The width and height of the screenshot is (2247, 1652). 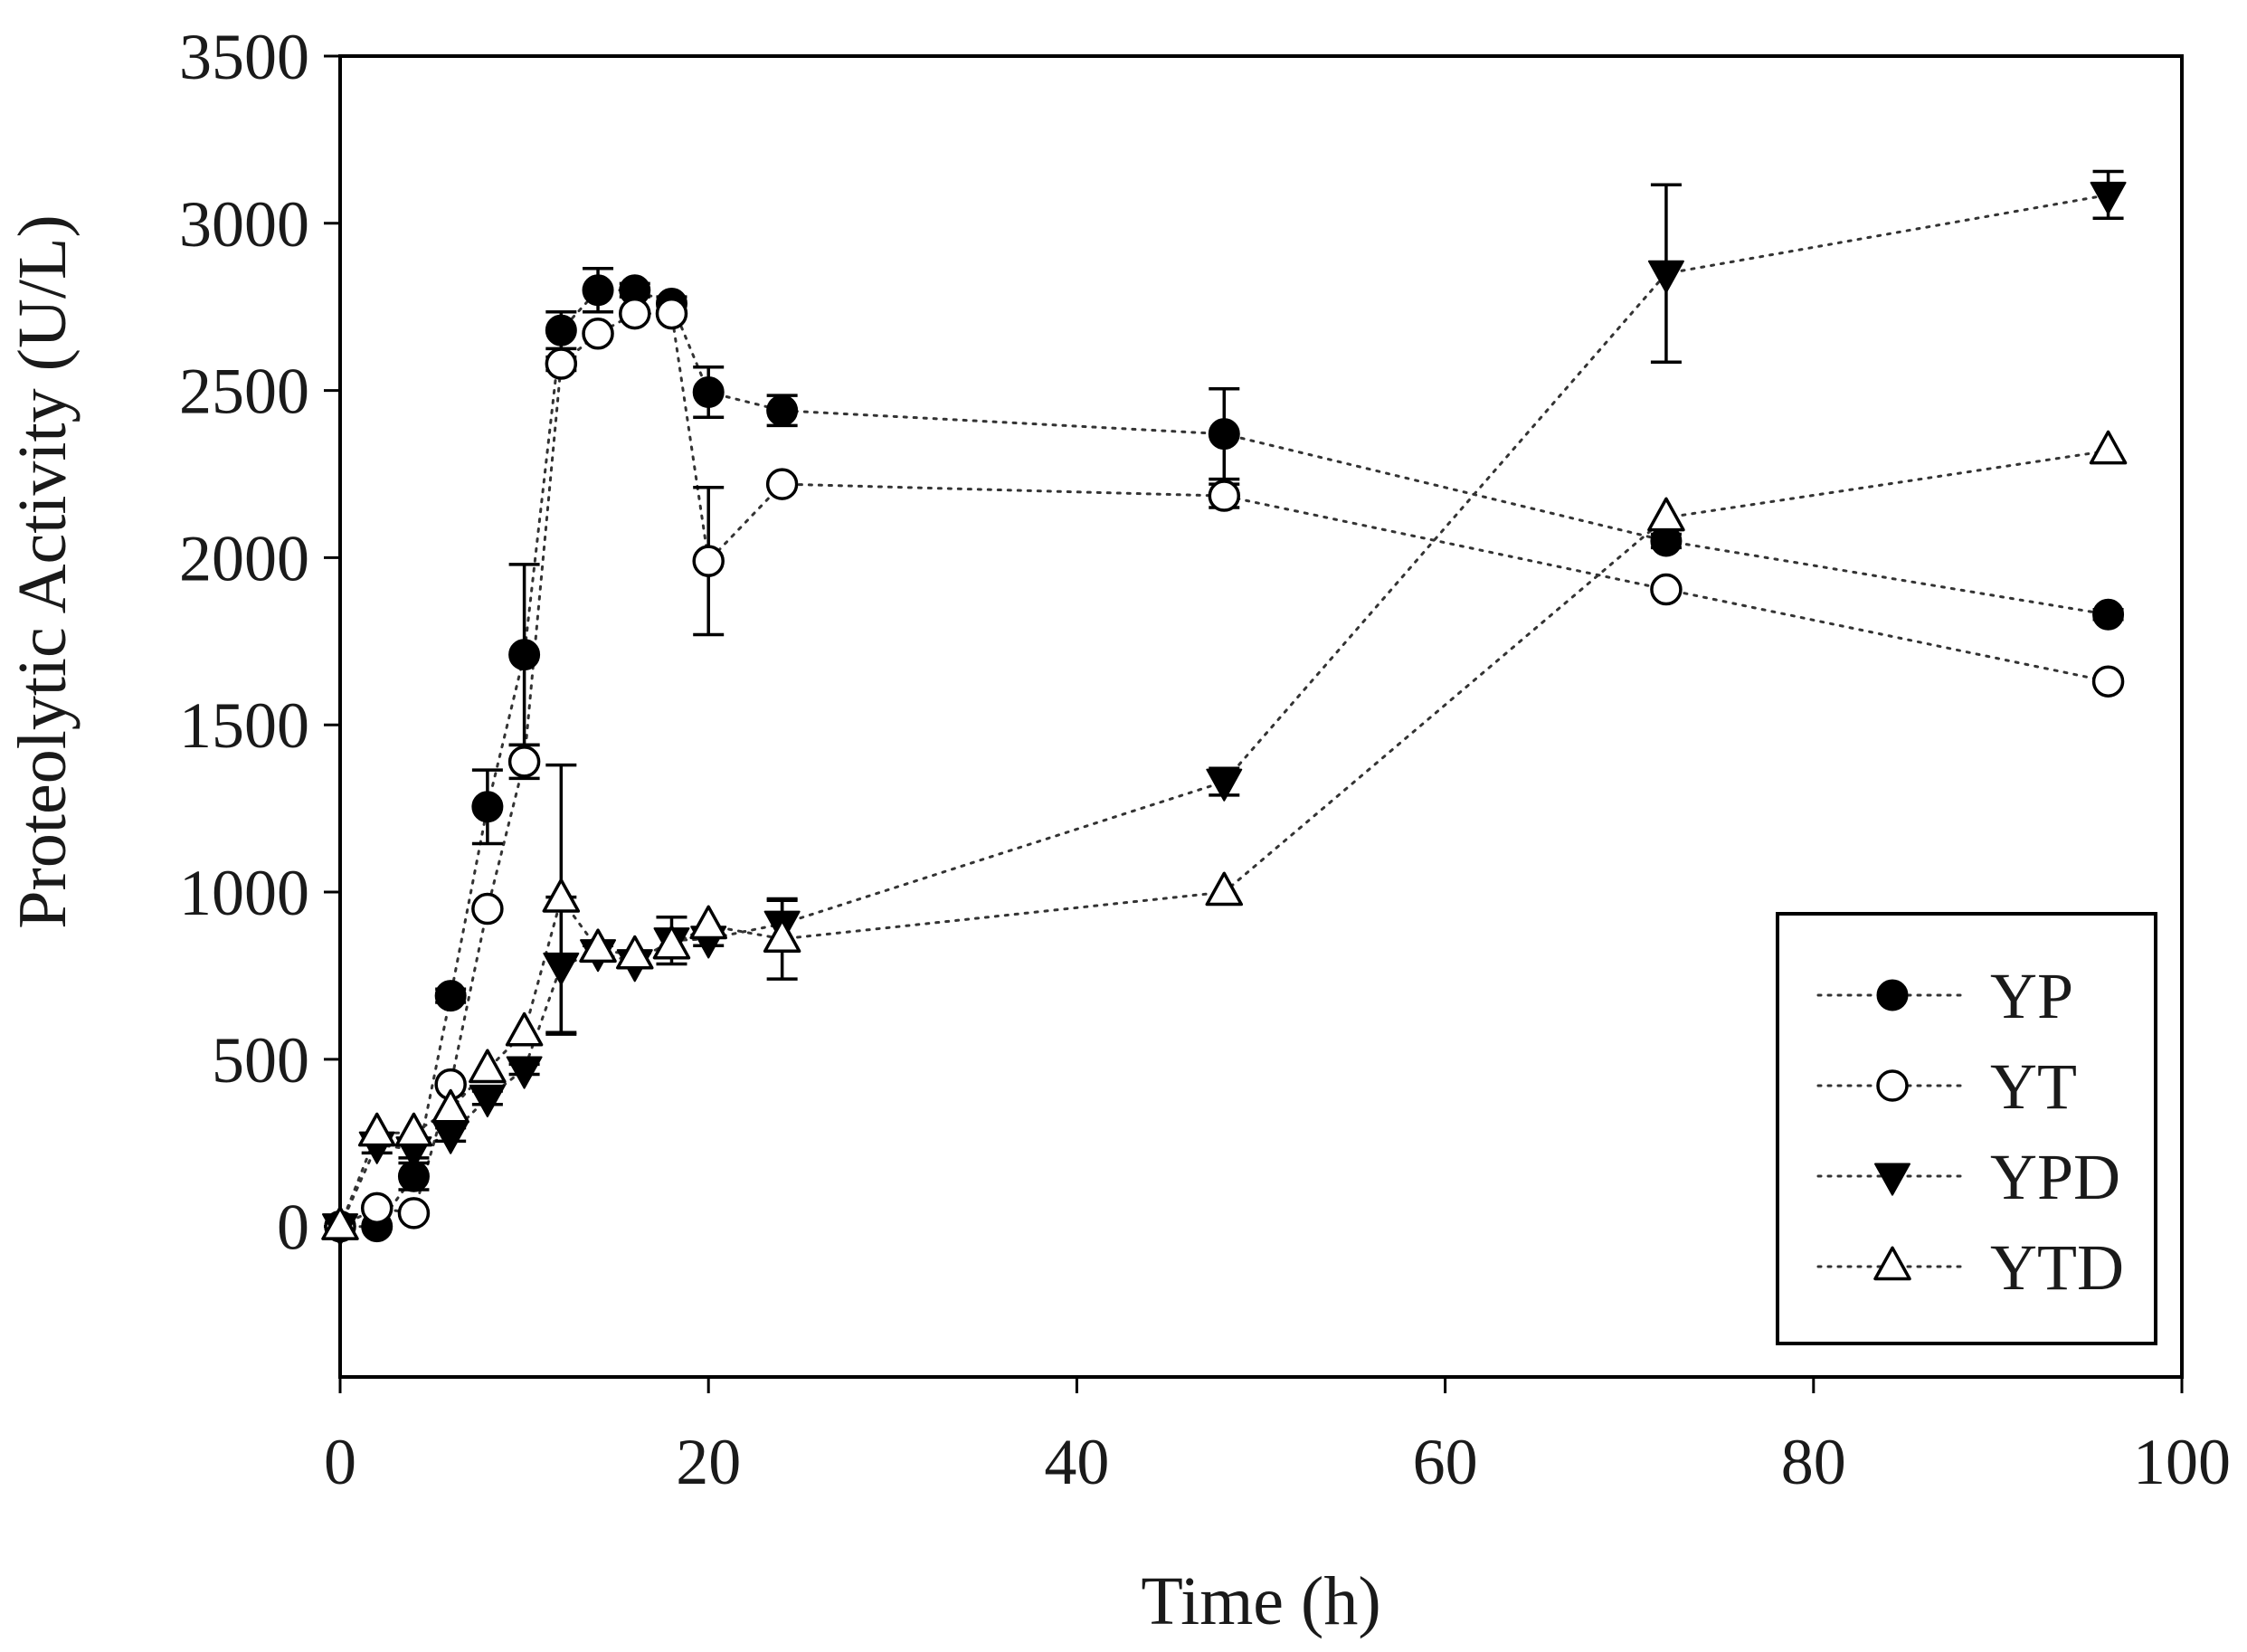 I want to click on legend-marker-yp, so click(x=1892, y=995).